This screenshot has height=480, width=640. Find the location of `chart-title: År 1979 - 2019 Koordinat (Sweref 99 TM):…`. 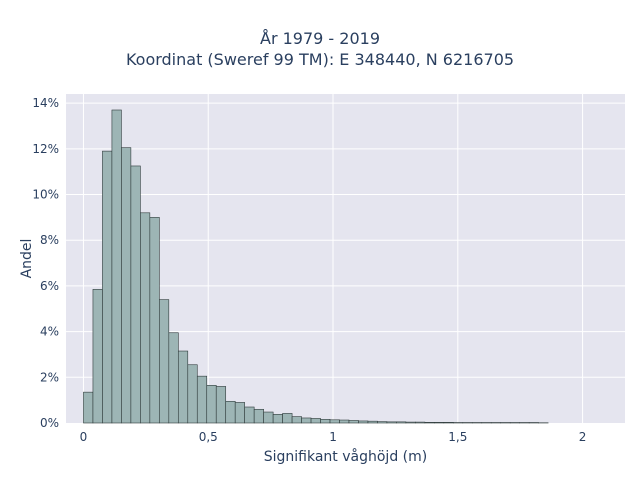

chart-title: År 1979 - 2019 Koordinat (Sweref 99 TM):… is located at coordinates (320, 49).